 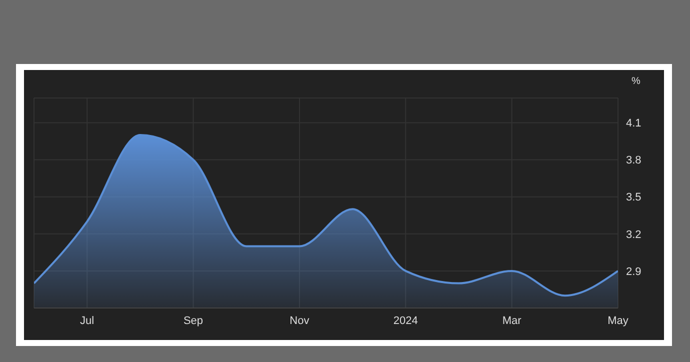 I want to click on y-tick-label: 4.1, so click(x=634, y=124).